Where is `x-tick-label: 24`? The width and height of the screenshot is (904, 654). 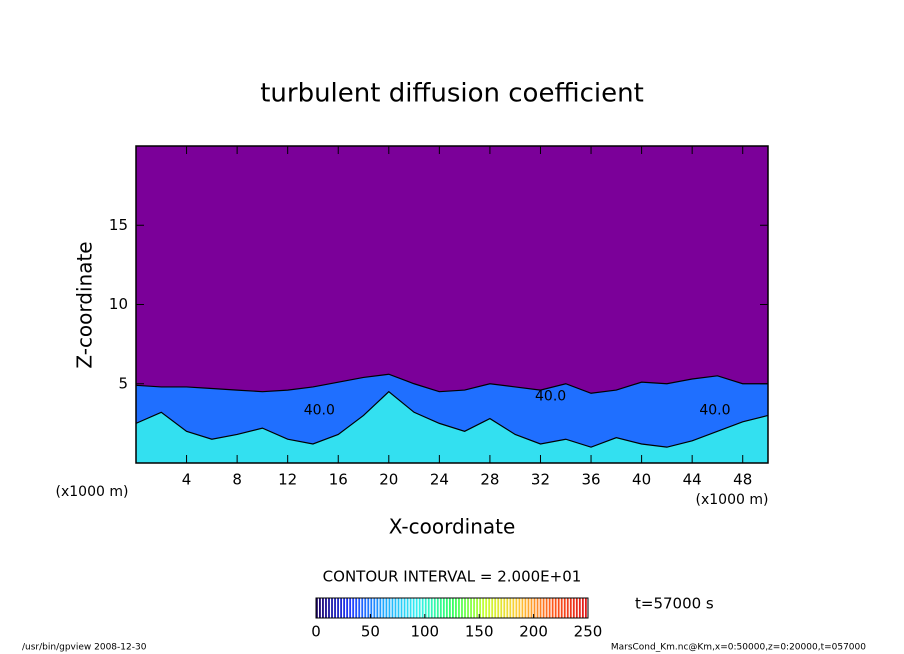
x-tick-label: 24 is located at coordinates (439, 480).